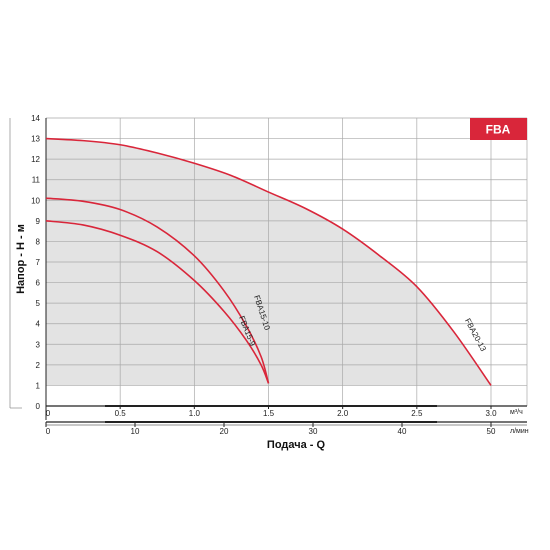  I want to click on y-tick-label: 9, so click(38, 221).